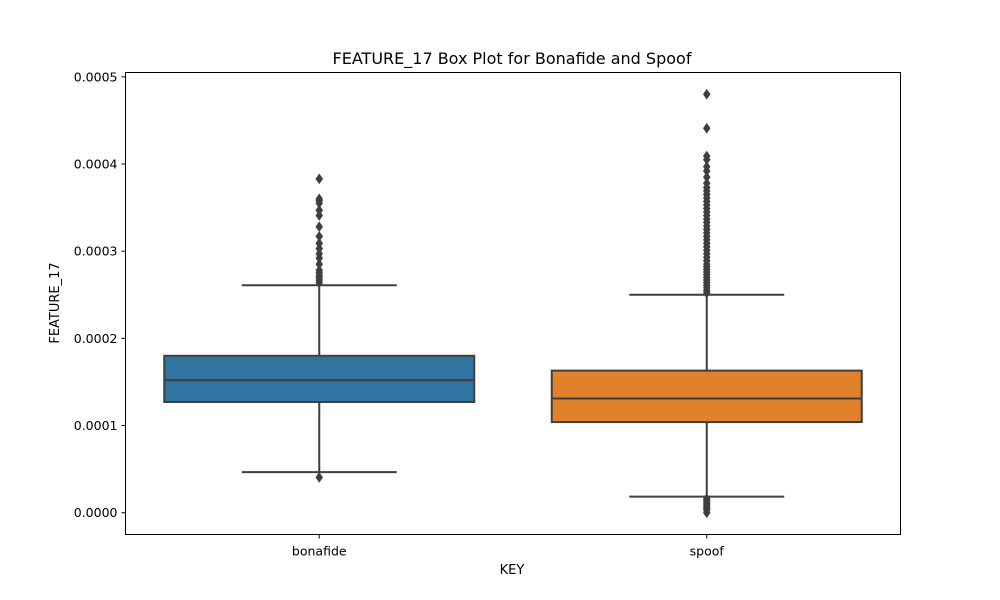  I want to click on y-tick-label: 0.0005, so click(96, 76).